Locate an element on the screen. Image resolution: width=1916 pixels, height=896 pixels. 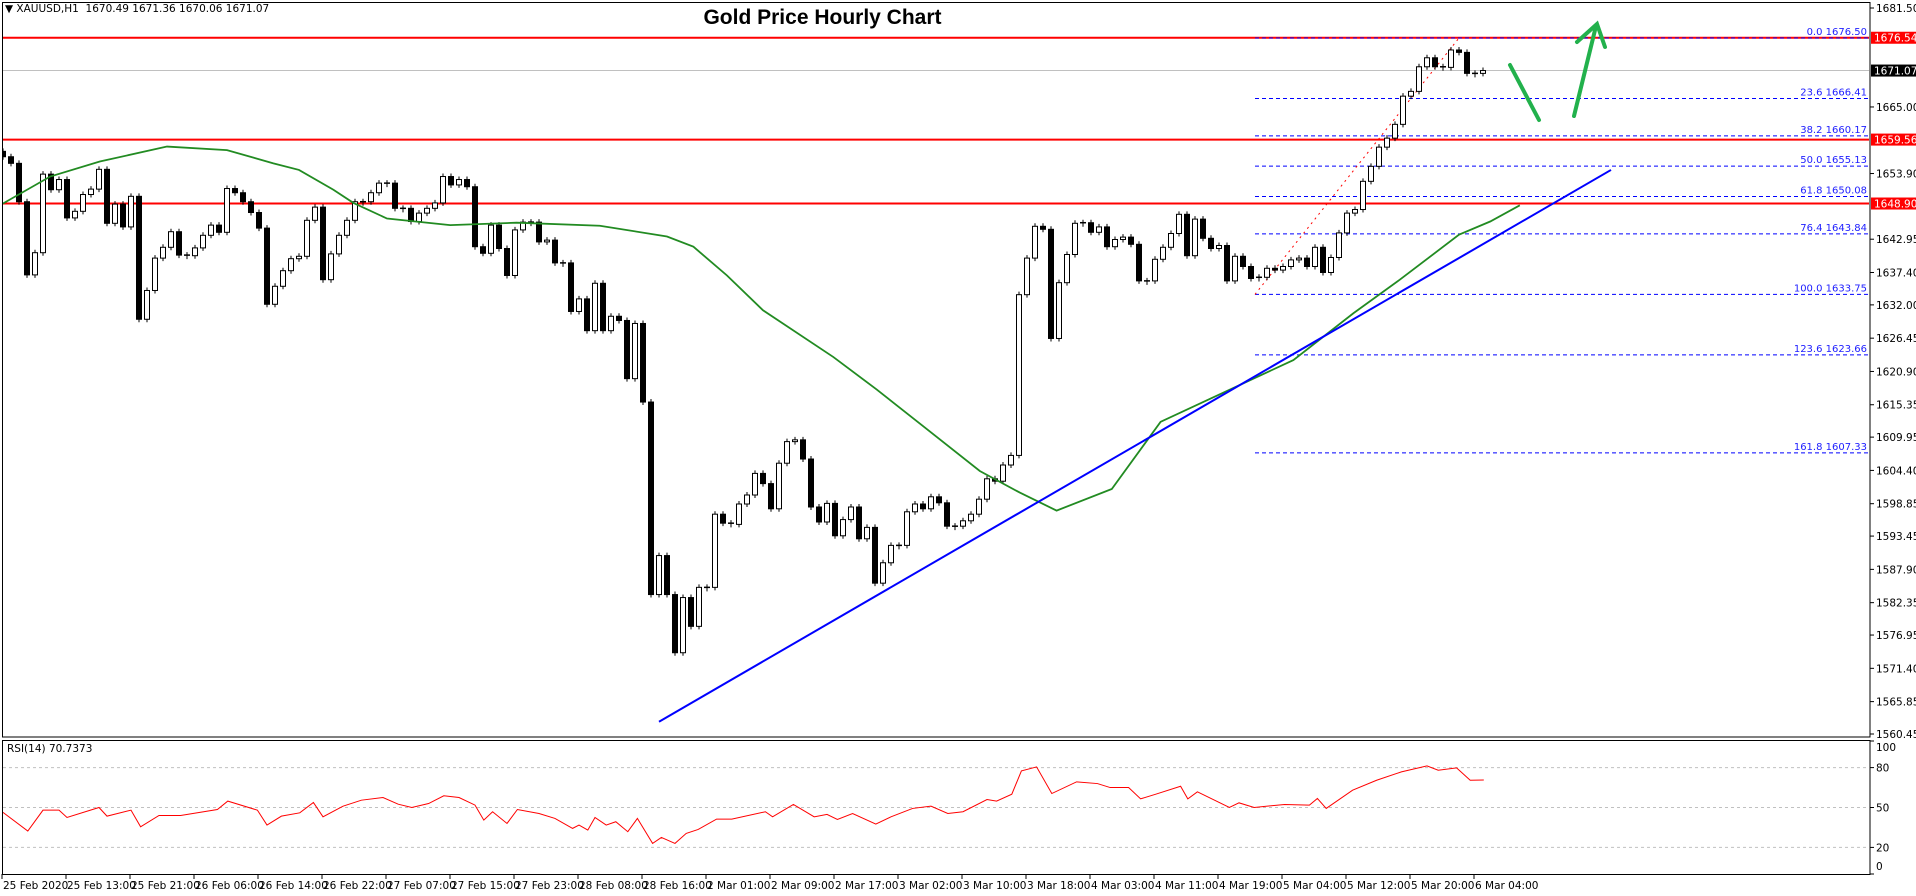
x-axis-label: 5 Mar 04:00 is located at coordinates (1314, 886).